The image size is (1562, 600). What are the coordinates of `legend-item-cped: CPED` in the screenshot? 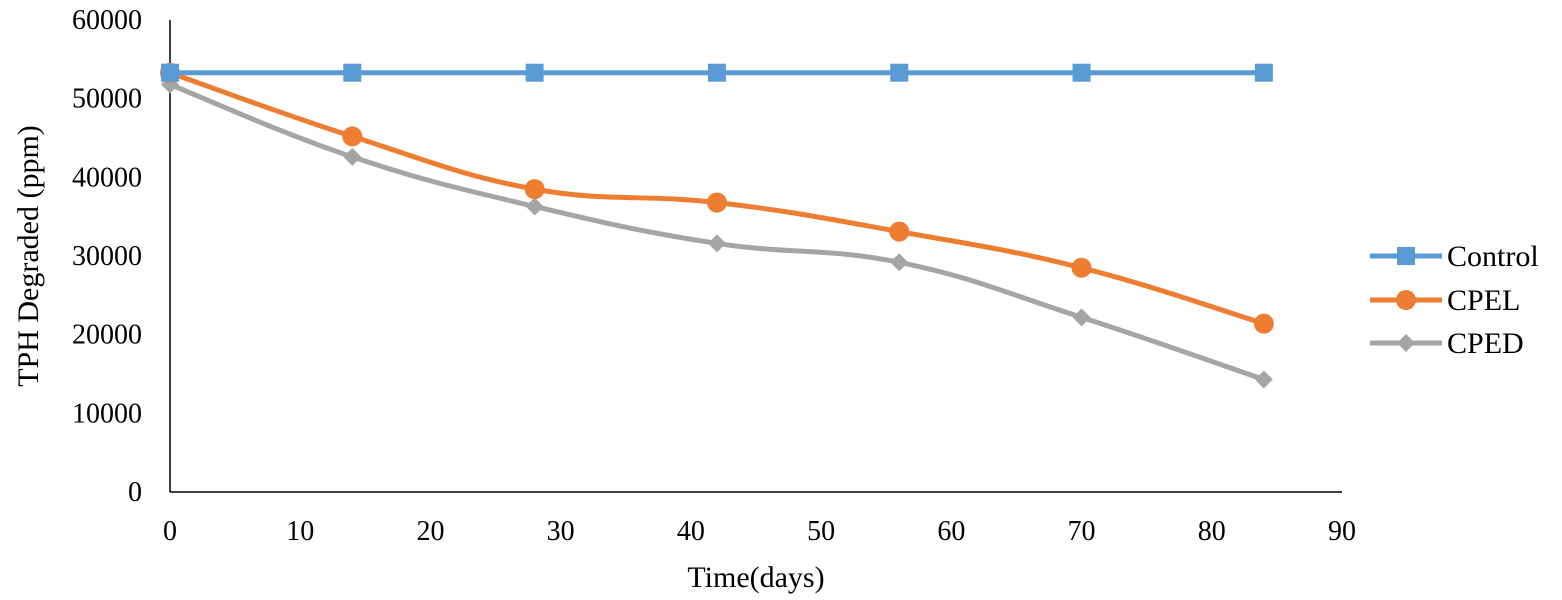 It's located at (1447, 343).